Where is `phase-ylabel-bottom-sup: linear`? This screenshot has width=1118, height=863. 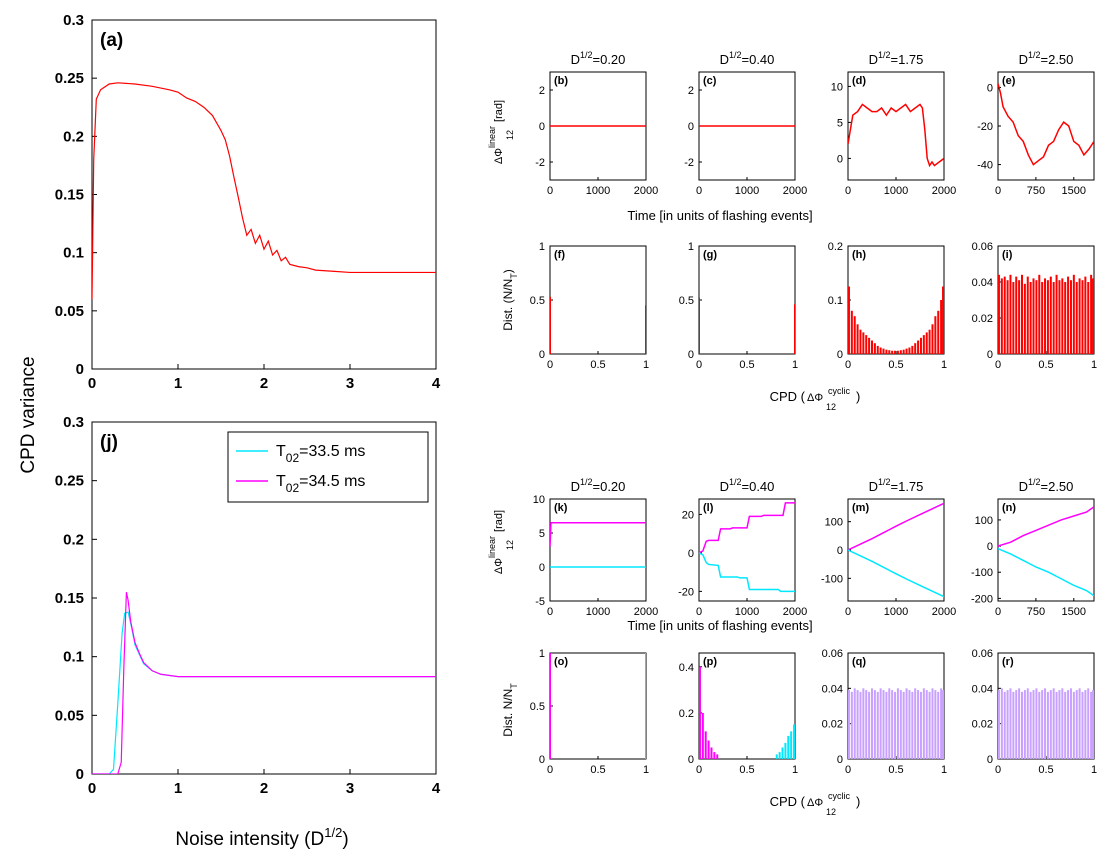
phase-ylabel-bottom-sup: linear is located at coordinates (492, 547).